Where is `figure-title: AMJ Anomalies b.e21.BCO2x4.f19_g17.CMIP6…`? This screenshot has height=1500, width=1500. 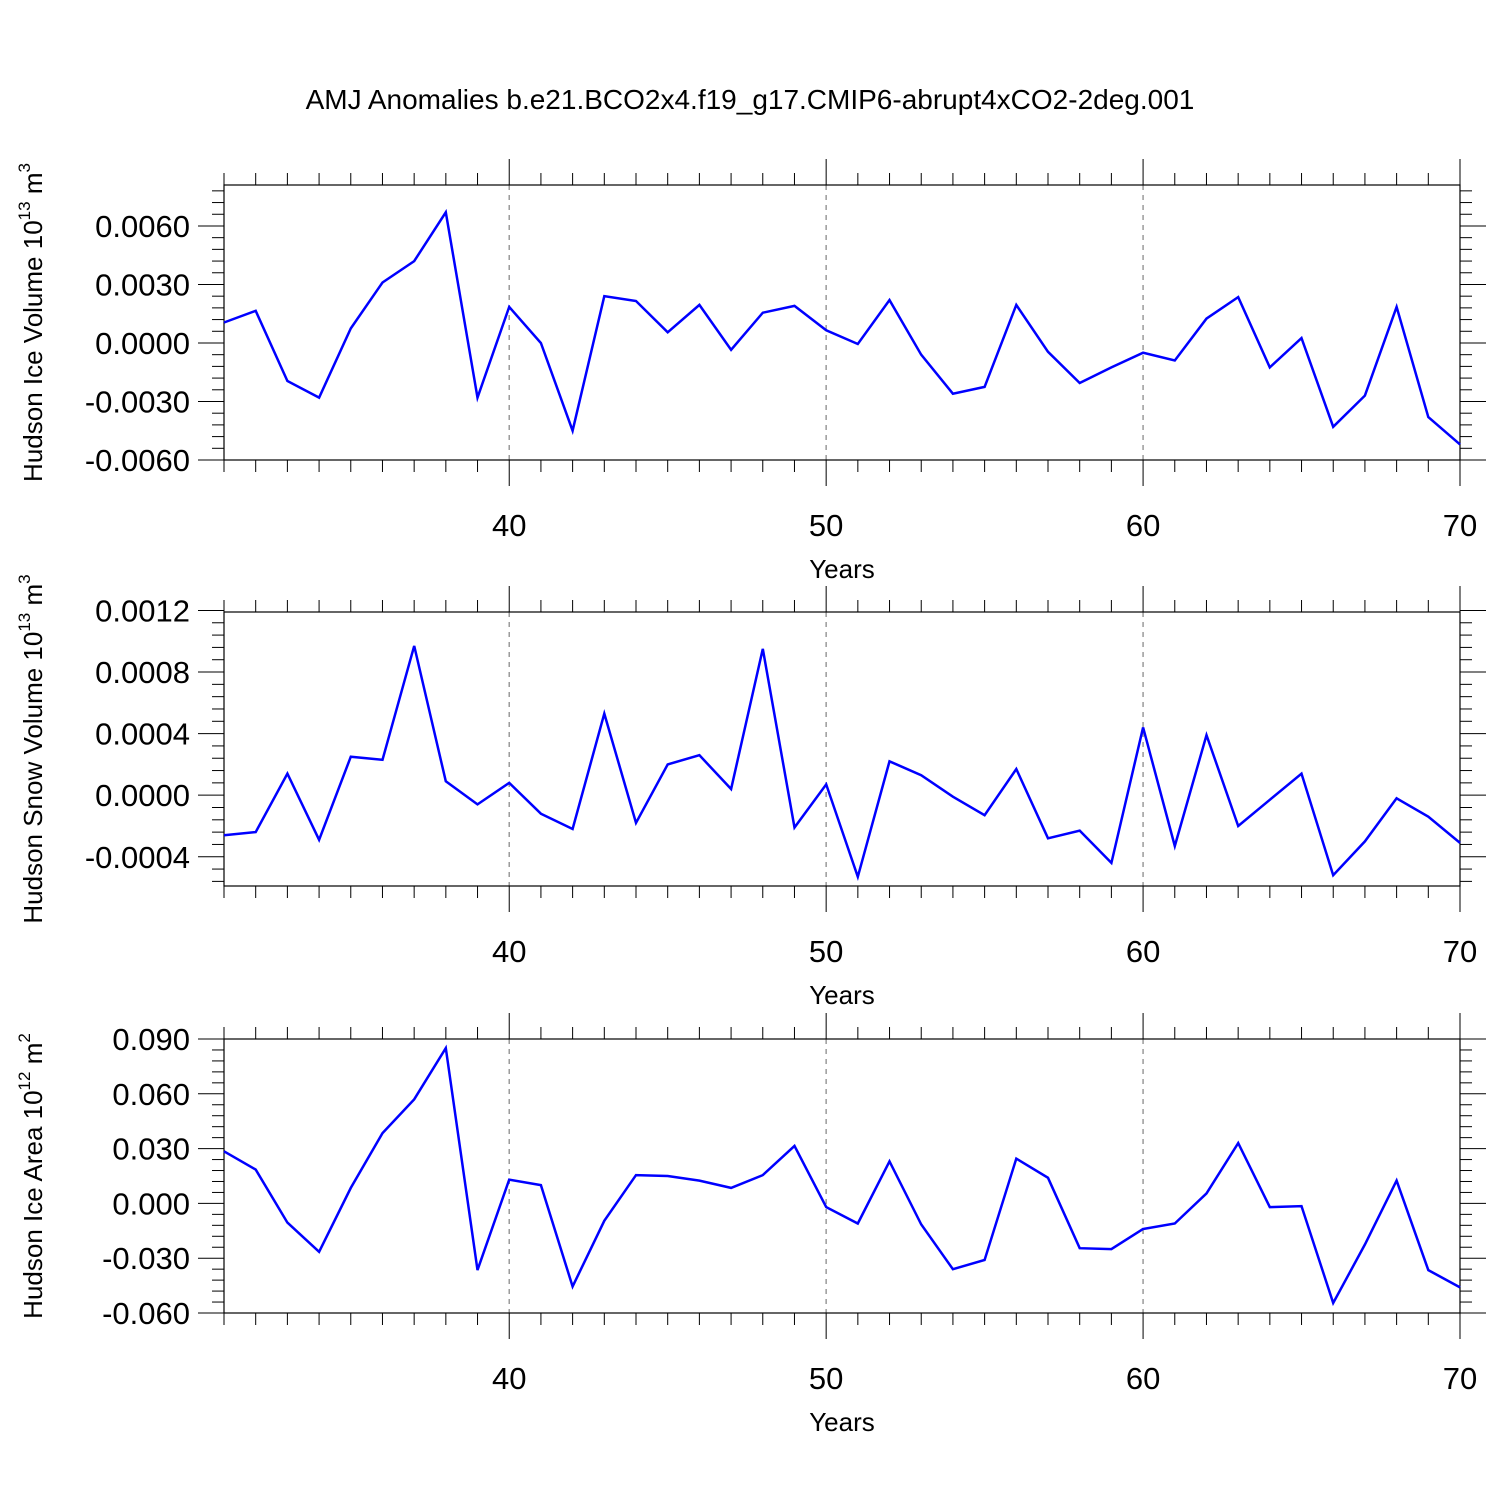
figure-title: AMJ Anomalies b.e21.BCO2x4.f19_g17.CMIP6… is located at coordinates (750, 99).